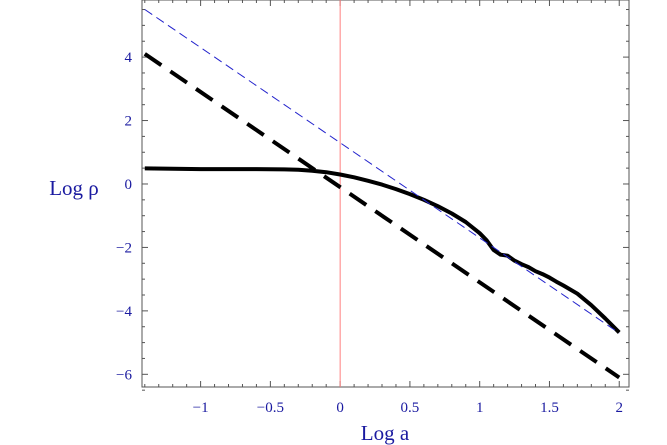 The width and height of the screenshot is (667, 445). What do you see at coordinates (124, 312) in the screenshot?
I see `y-tick-label: −4` at bounding box center [124, 312].